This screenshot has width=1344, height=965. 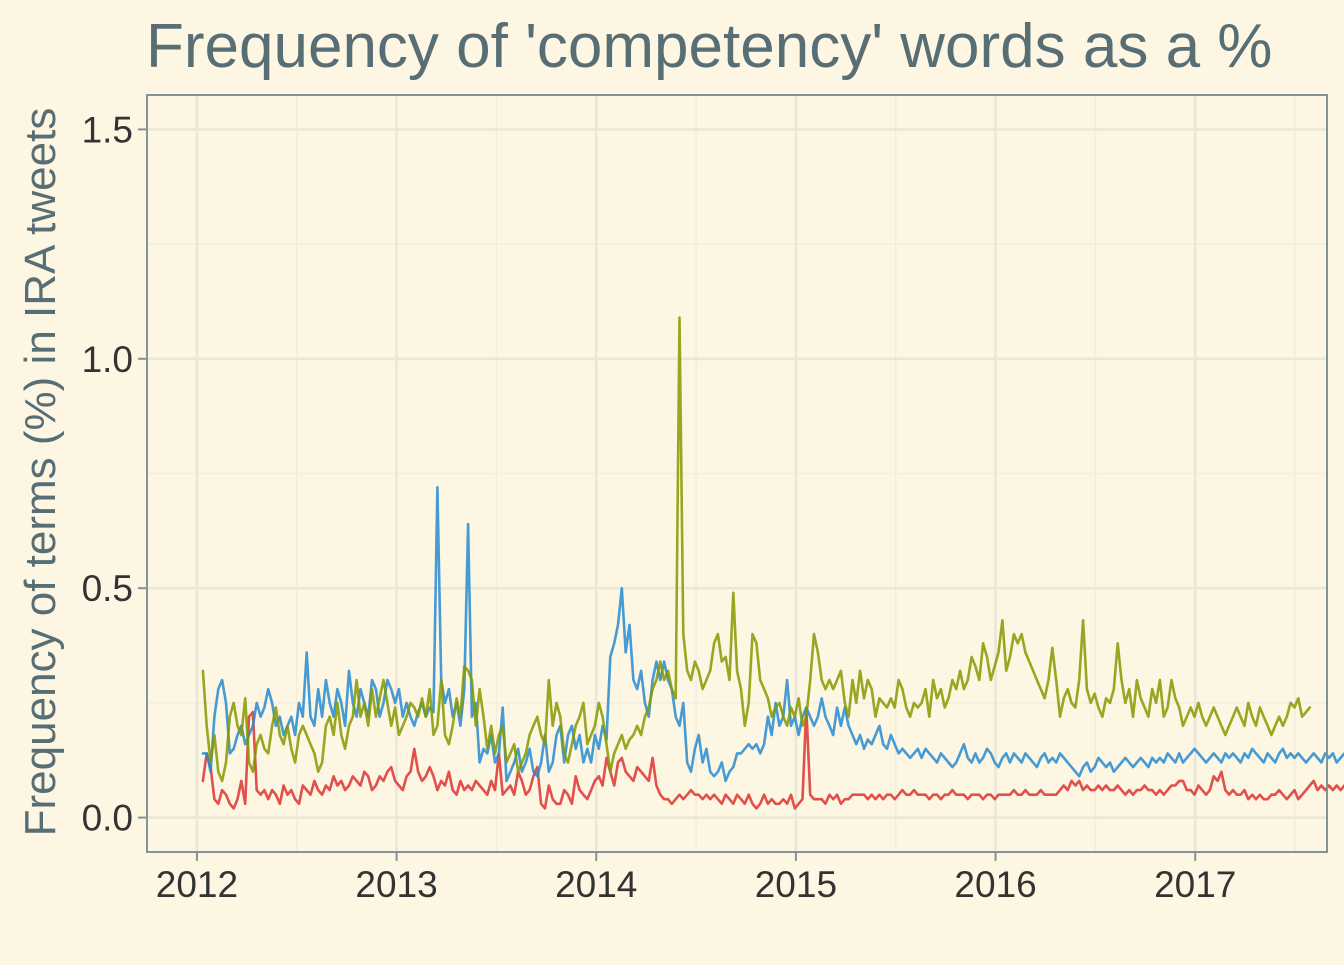 What do you see at coordinates (107, 588) in the screenshot?
I see `y-tick-label: 0.5` at bounding box center [107, 588].